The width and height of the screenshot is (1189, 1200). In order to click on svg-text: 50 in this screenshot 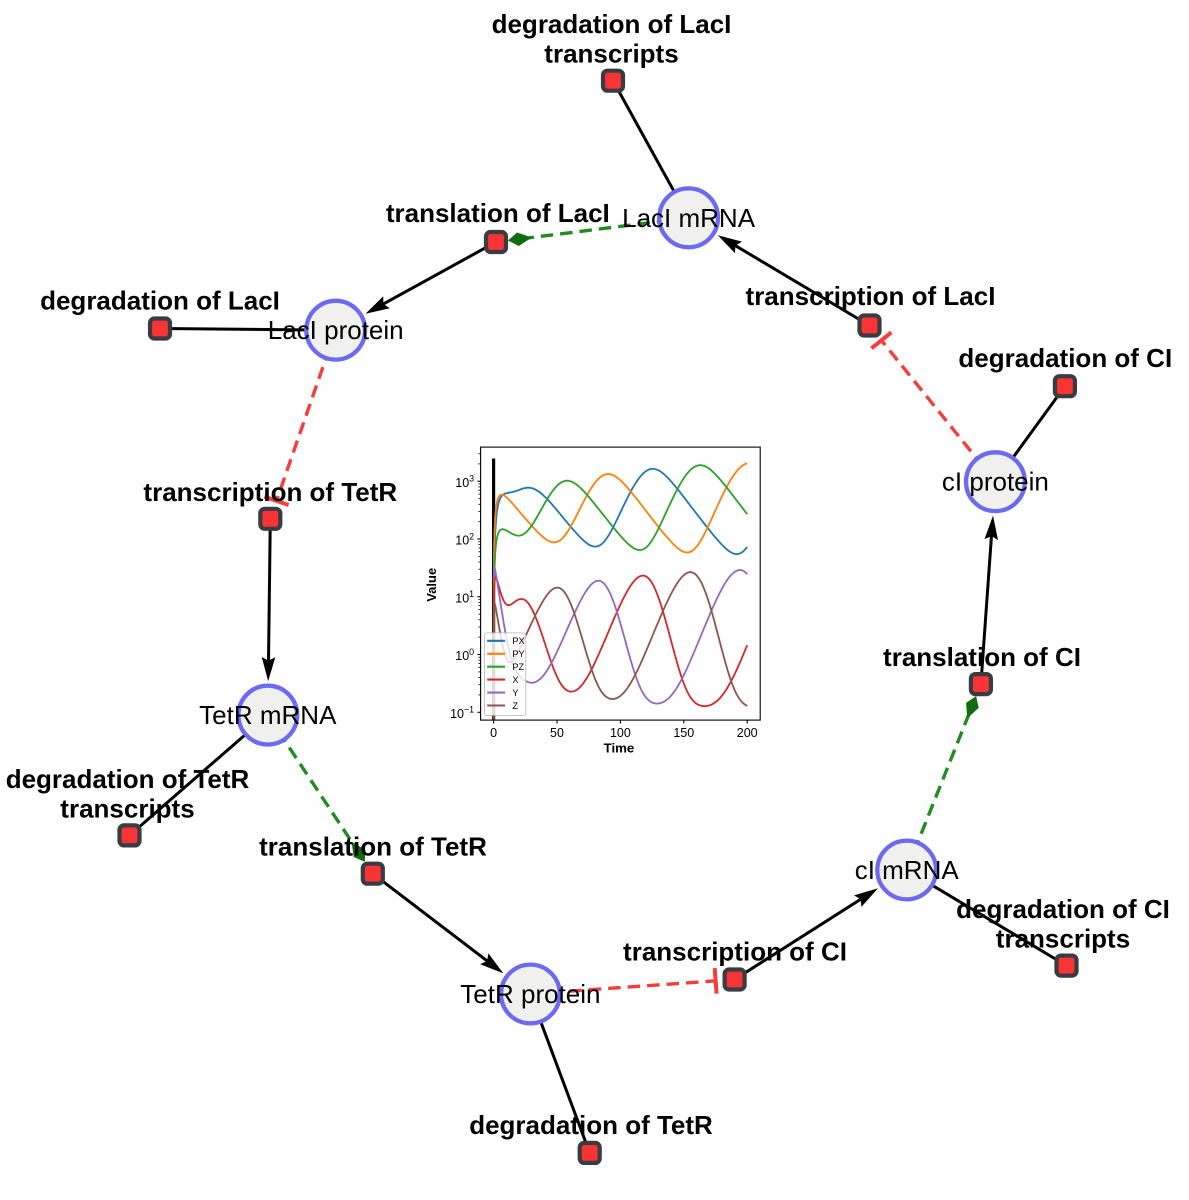, I will do `click(557, 733)`.